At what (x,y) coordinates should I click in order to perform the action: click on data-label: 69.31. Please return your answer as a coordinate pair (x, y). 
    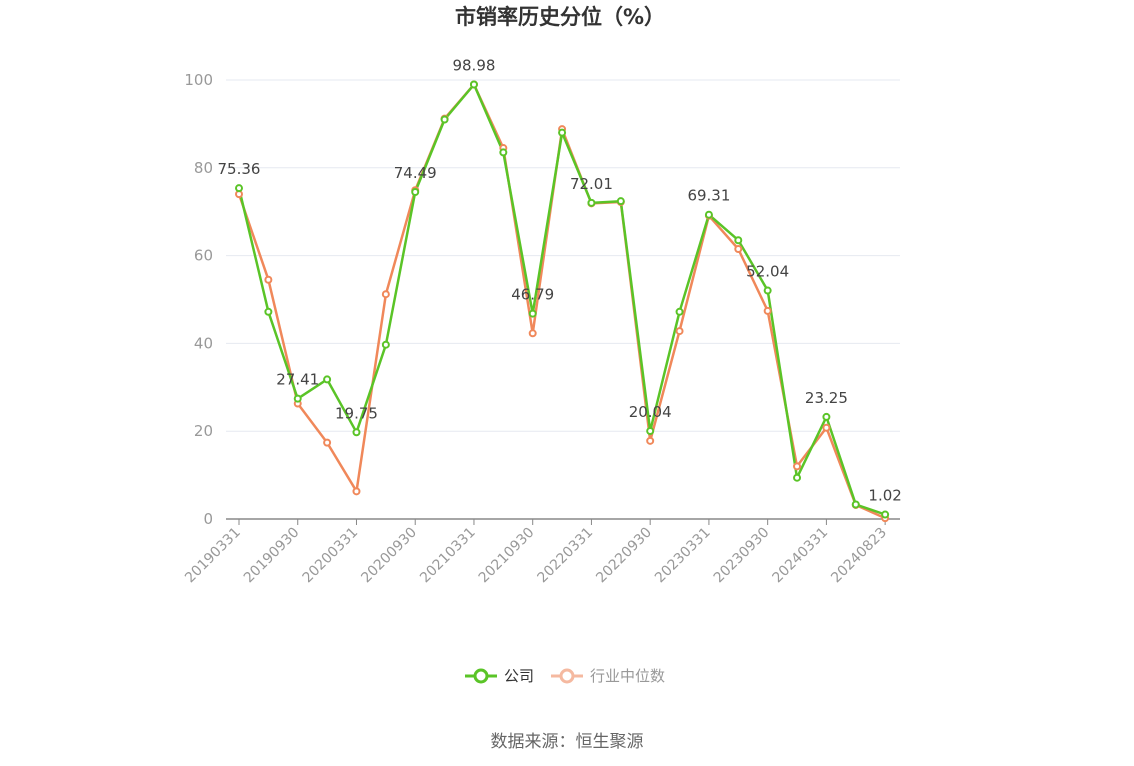
    Looking at the image, I should click on (708, 196).